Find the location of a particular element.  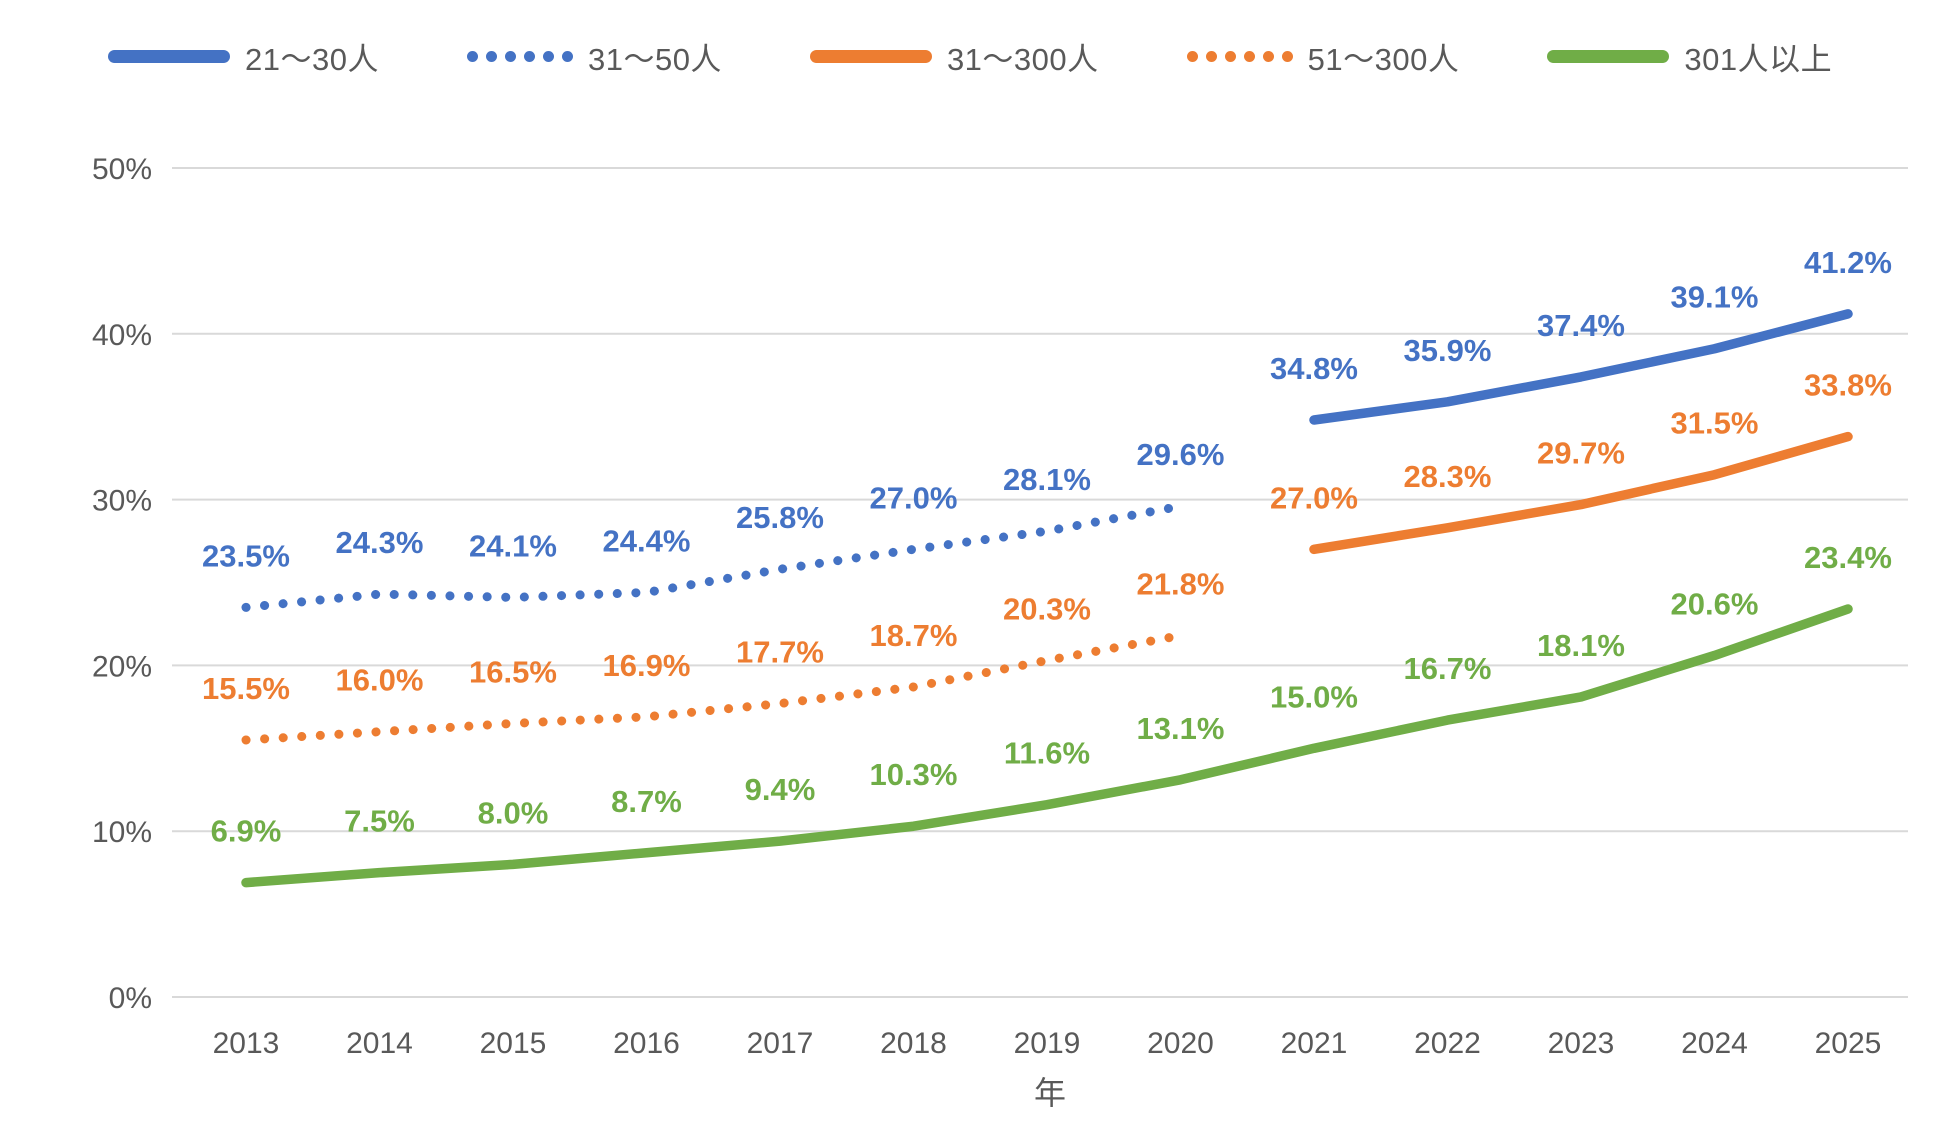

y-axis-tick-label: 20% is located at coordinates (122, 666).